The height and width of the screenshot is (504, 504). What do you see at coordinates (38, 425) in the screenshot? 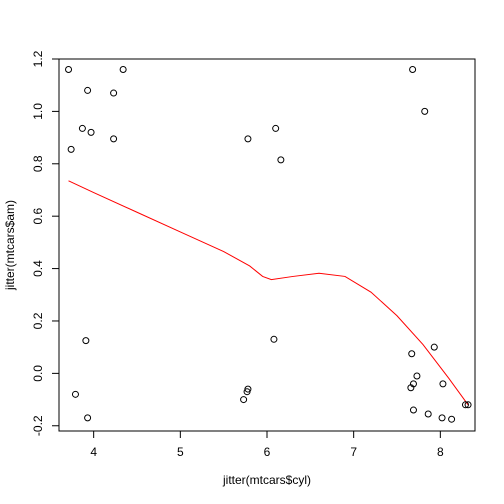
I see `y-tick-label: -0.2` at bounding box center [38, 425].